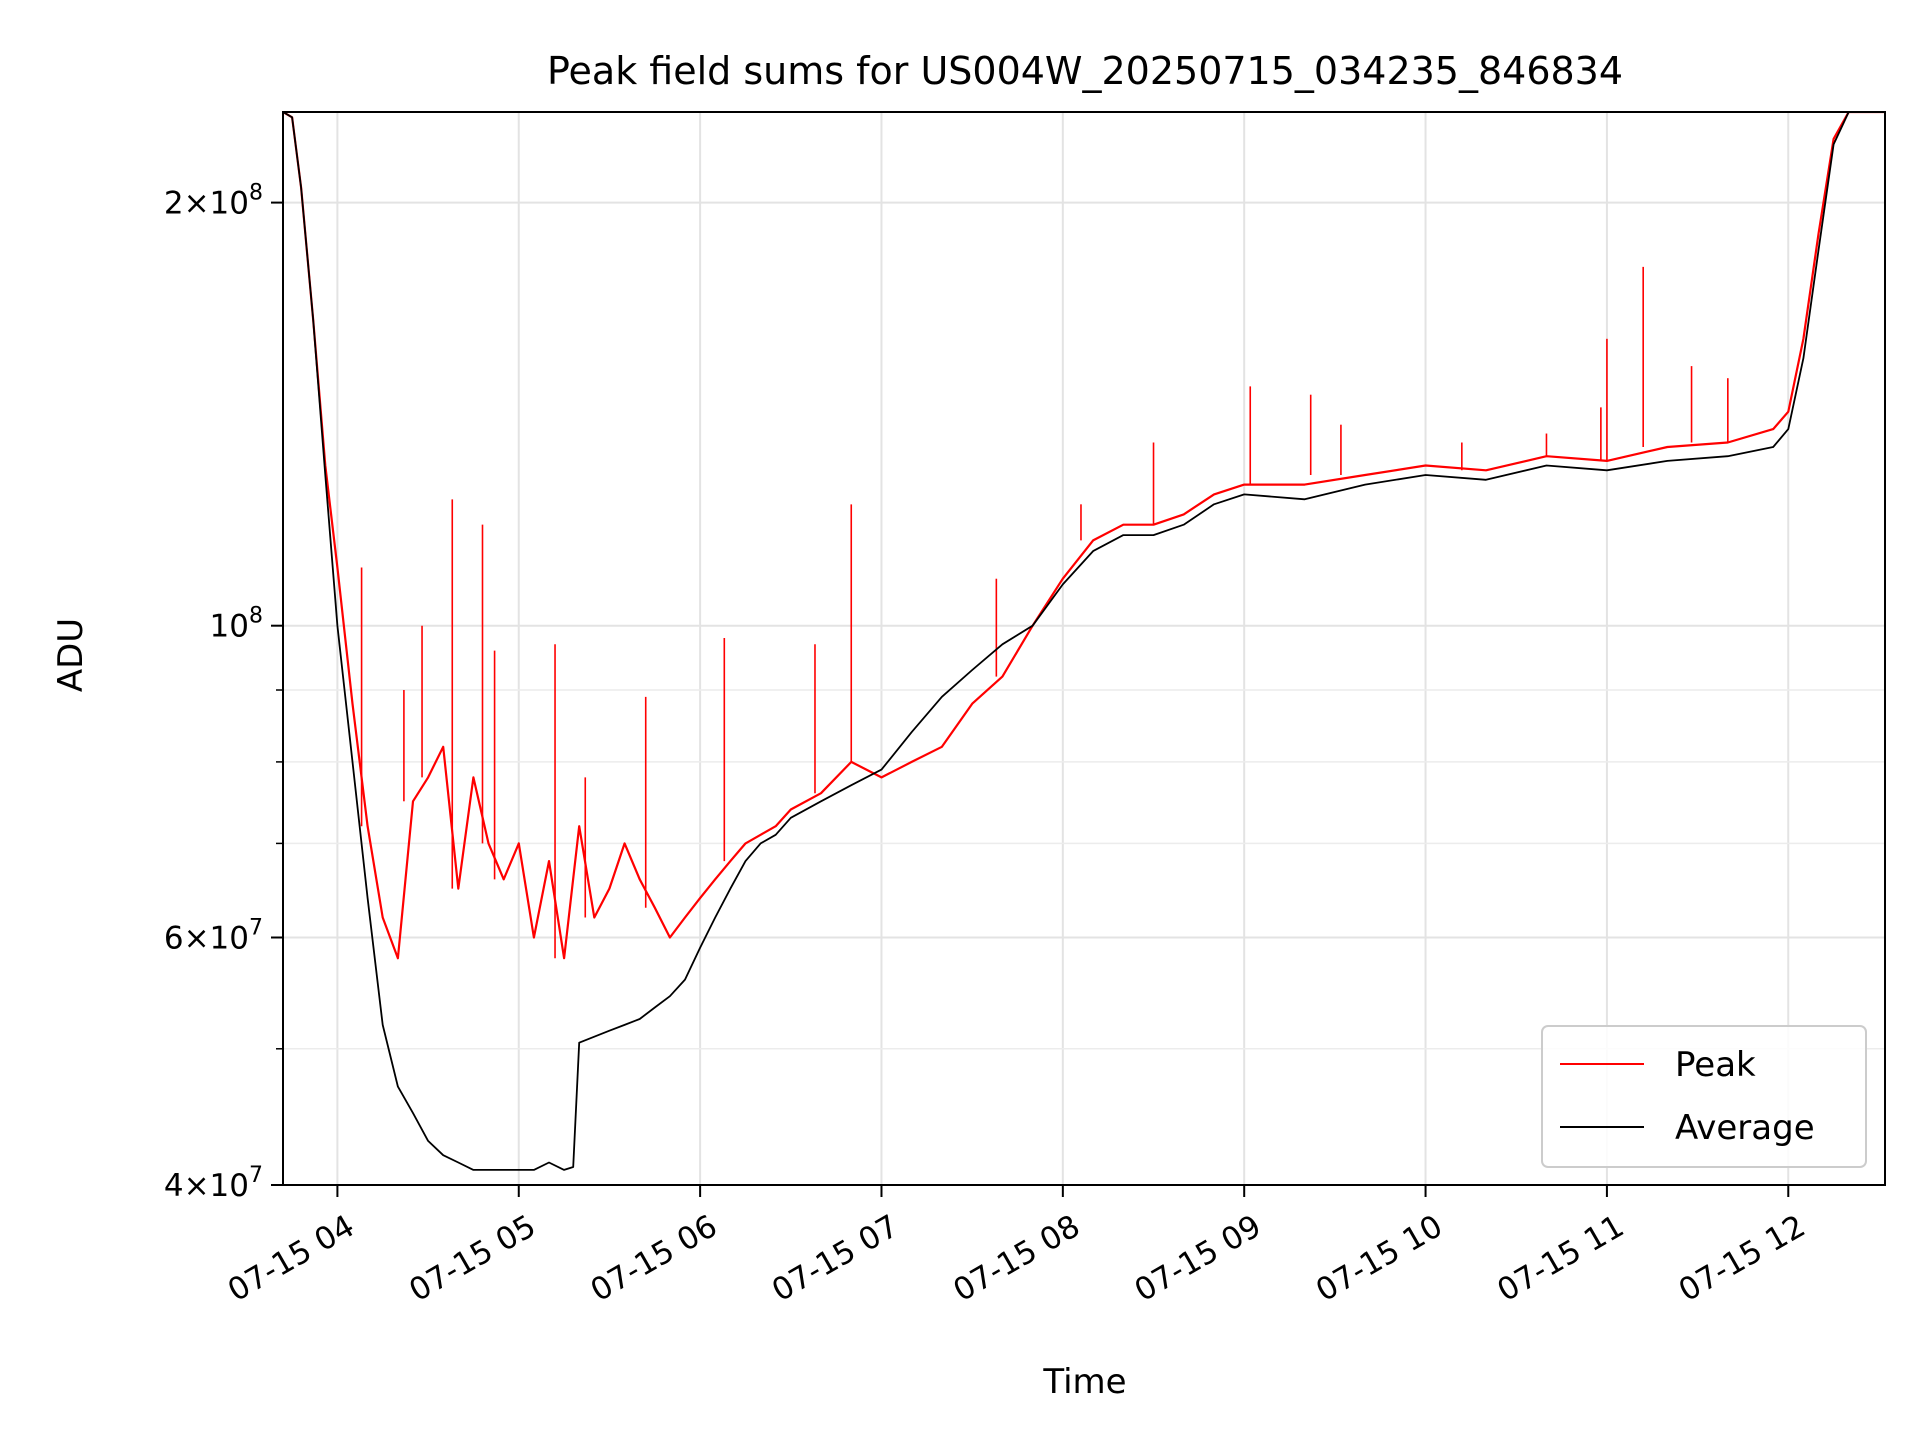 The image size is (1920, 1440). Describe the element at coordinates (1715, 1065) in the screenshot. I see `legend-label-peak: Peak` at that location.